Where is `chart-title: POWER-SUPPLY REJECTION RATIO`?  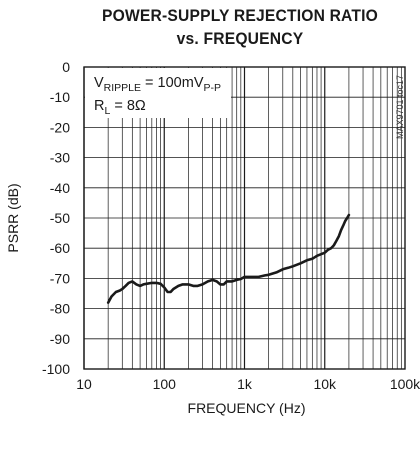 chart-title: POWER-SUPPLY REJECTION RATIO is located at coordinates (240, 15).